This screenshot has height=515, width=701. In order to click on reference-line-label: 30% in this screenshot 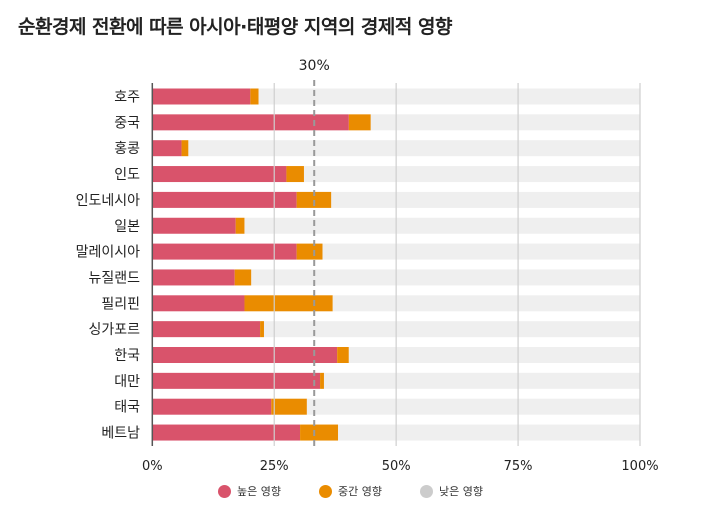, I will do `click(314, 66)`.